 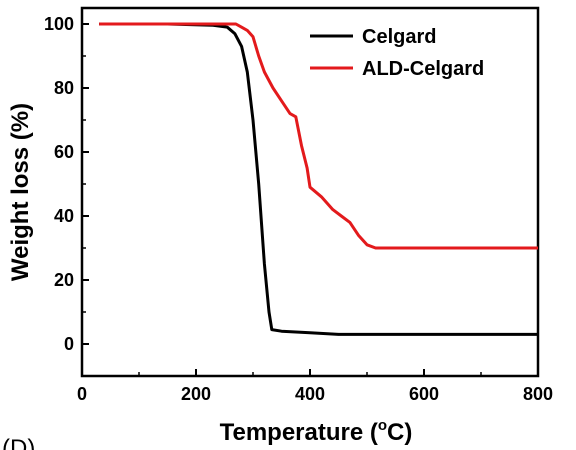 What do you see at coordinates (64, 88) in the screenshot?
I see `y-tick-label: 80` at bounding box center [64, 88].